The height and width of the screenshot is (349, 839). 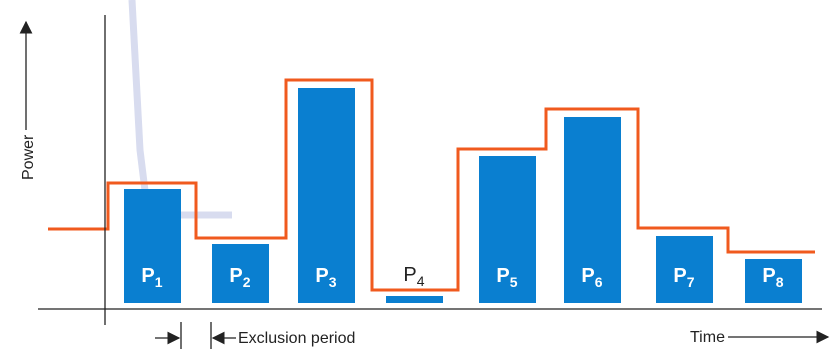 I want to click on bar-p6, so click(x=592, y=210).